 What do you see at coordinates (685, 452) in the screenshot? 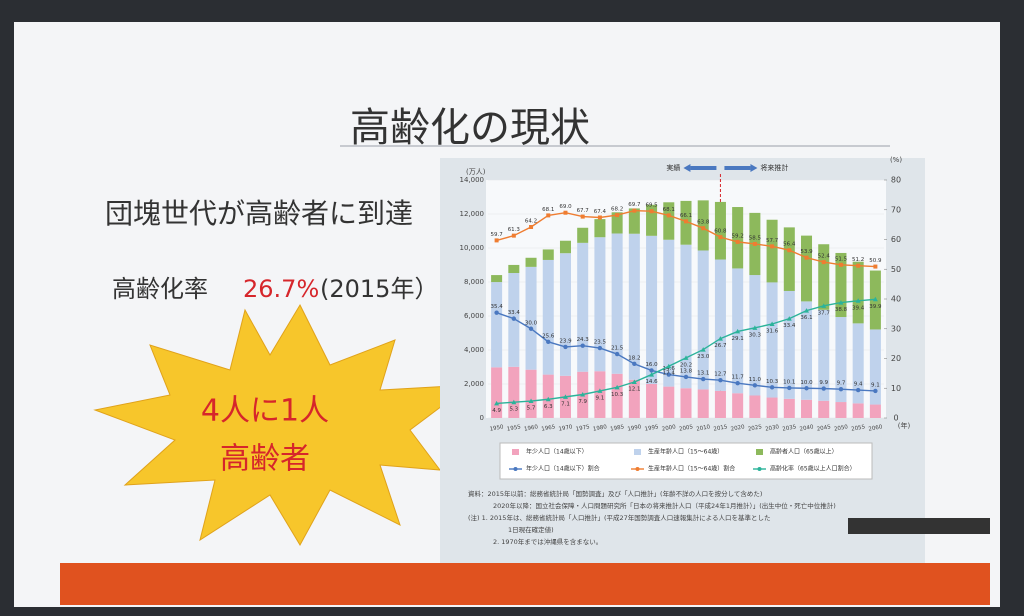
I see `legend-label: 生産年齢人口（15～64歳）` at bounding box center [685, 452].